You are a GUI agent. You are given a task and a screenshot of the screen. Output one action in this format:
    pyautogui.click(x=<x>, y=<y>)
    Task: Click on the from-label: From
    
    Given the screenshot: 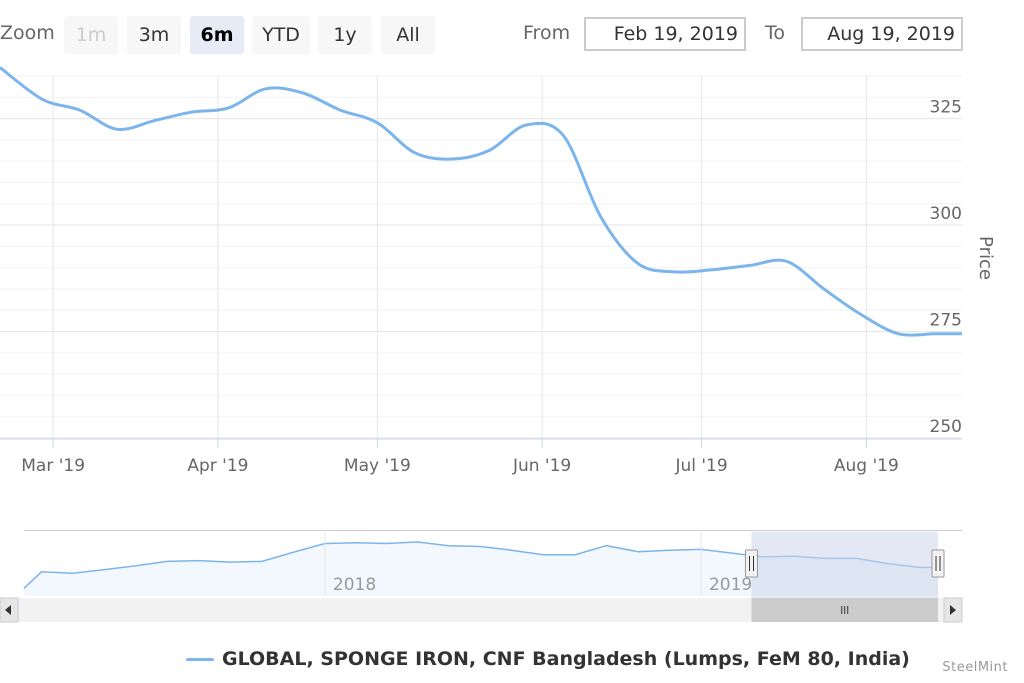 What is the action you would take?
    pyautogui.click(x=547, y=33)
    